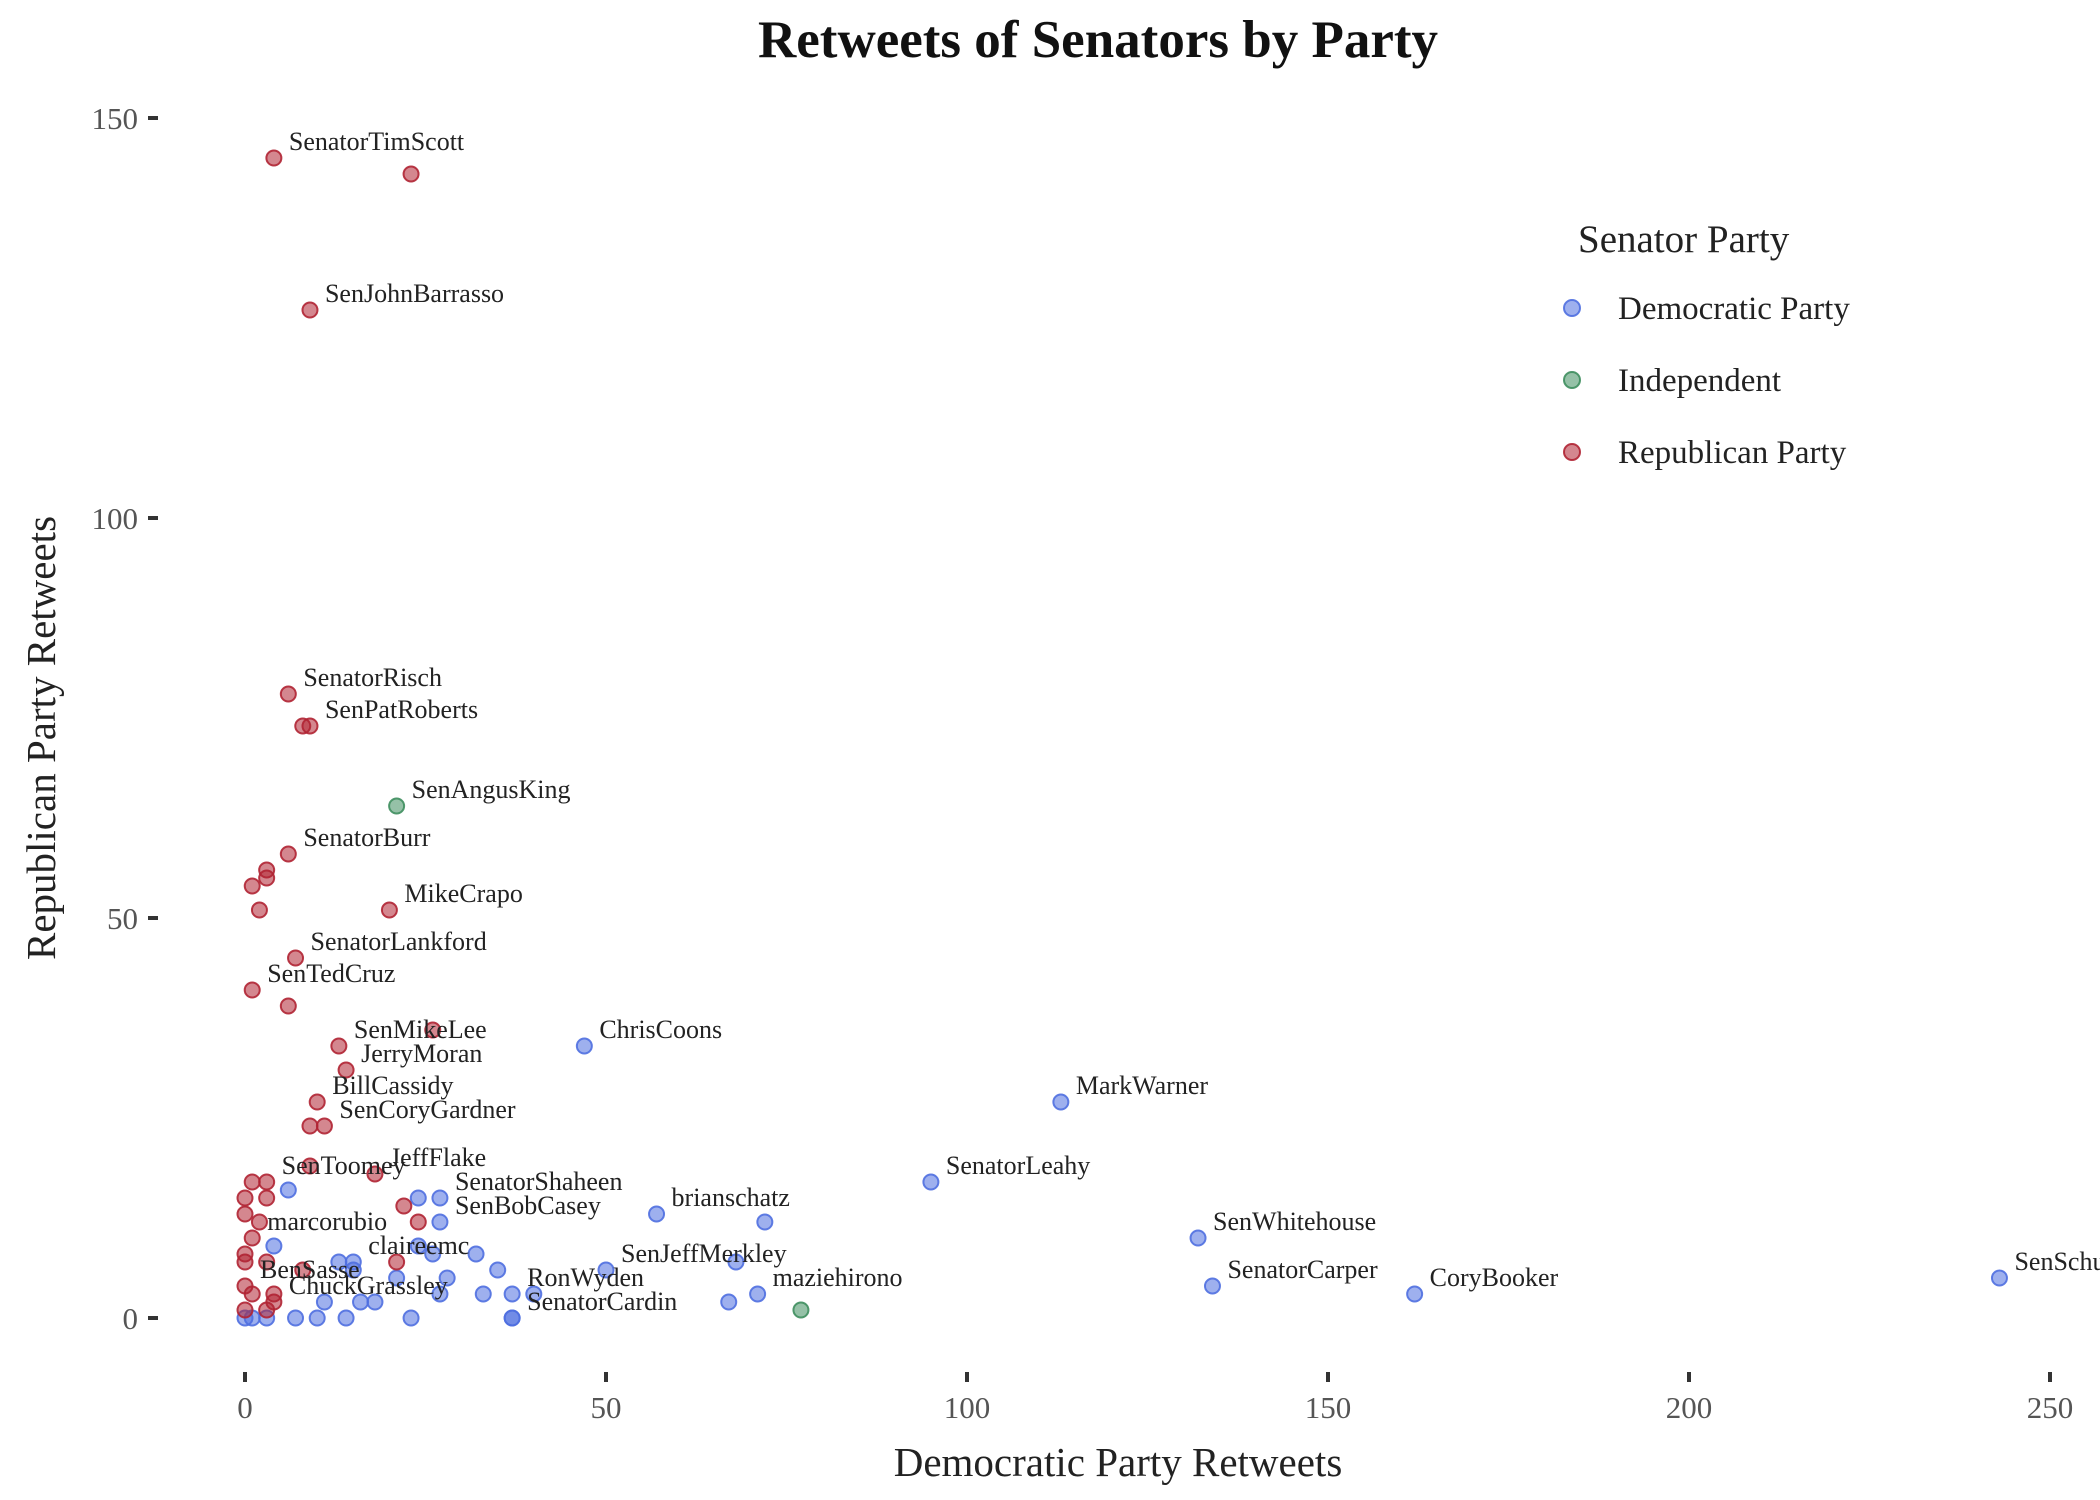  What do you see at coordinates (427, 1109) in the screenshot?
I see `point-label: SenCoryGardner` at bounding box center [427, 1109].